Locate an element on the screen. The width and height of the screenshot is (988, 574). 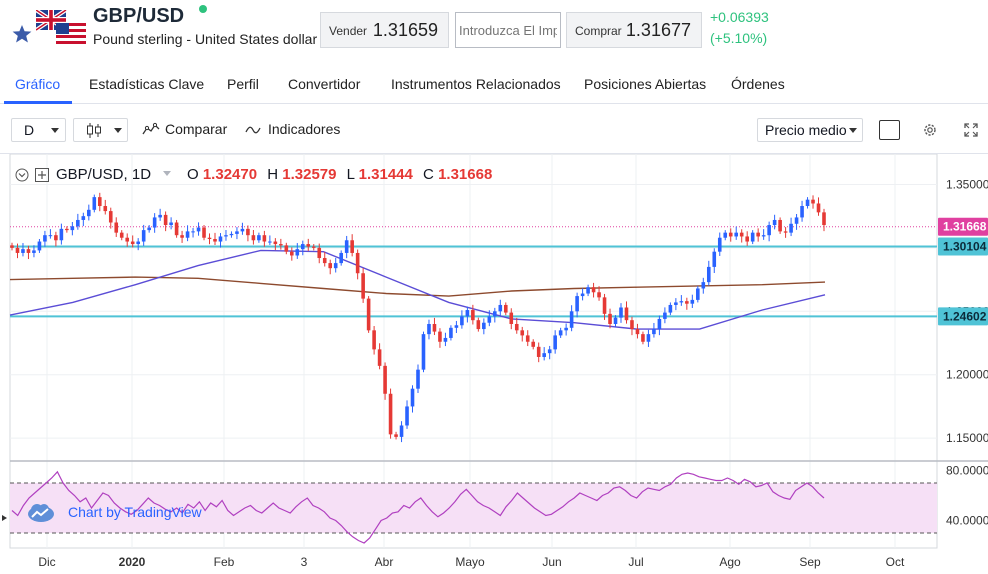
buy-price: 1.31677 is located at coordinates (658, 30).